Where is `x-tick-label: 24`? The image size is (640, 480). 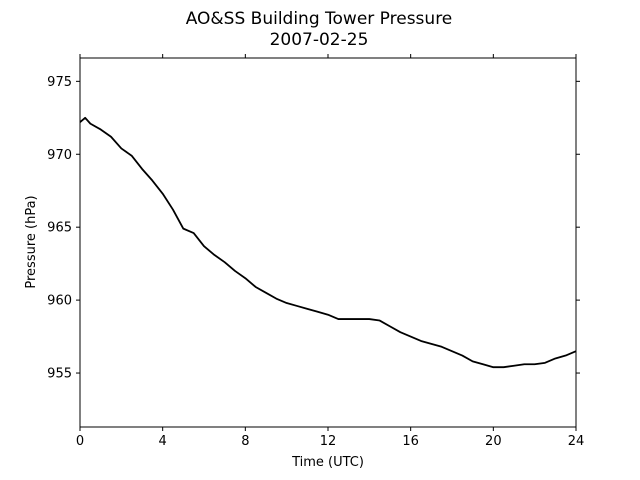 x-tick-label: 24 is located at coordinates (576, 441).